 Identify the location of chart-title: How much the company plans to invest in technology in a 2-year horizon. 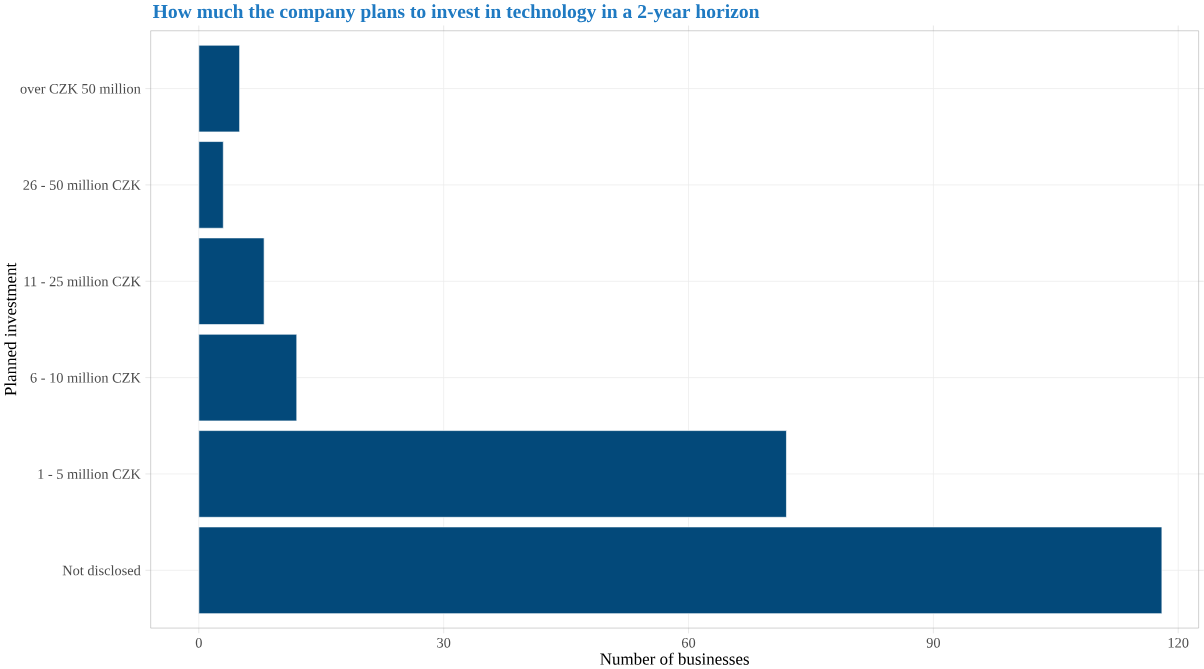
(456, 13).